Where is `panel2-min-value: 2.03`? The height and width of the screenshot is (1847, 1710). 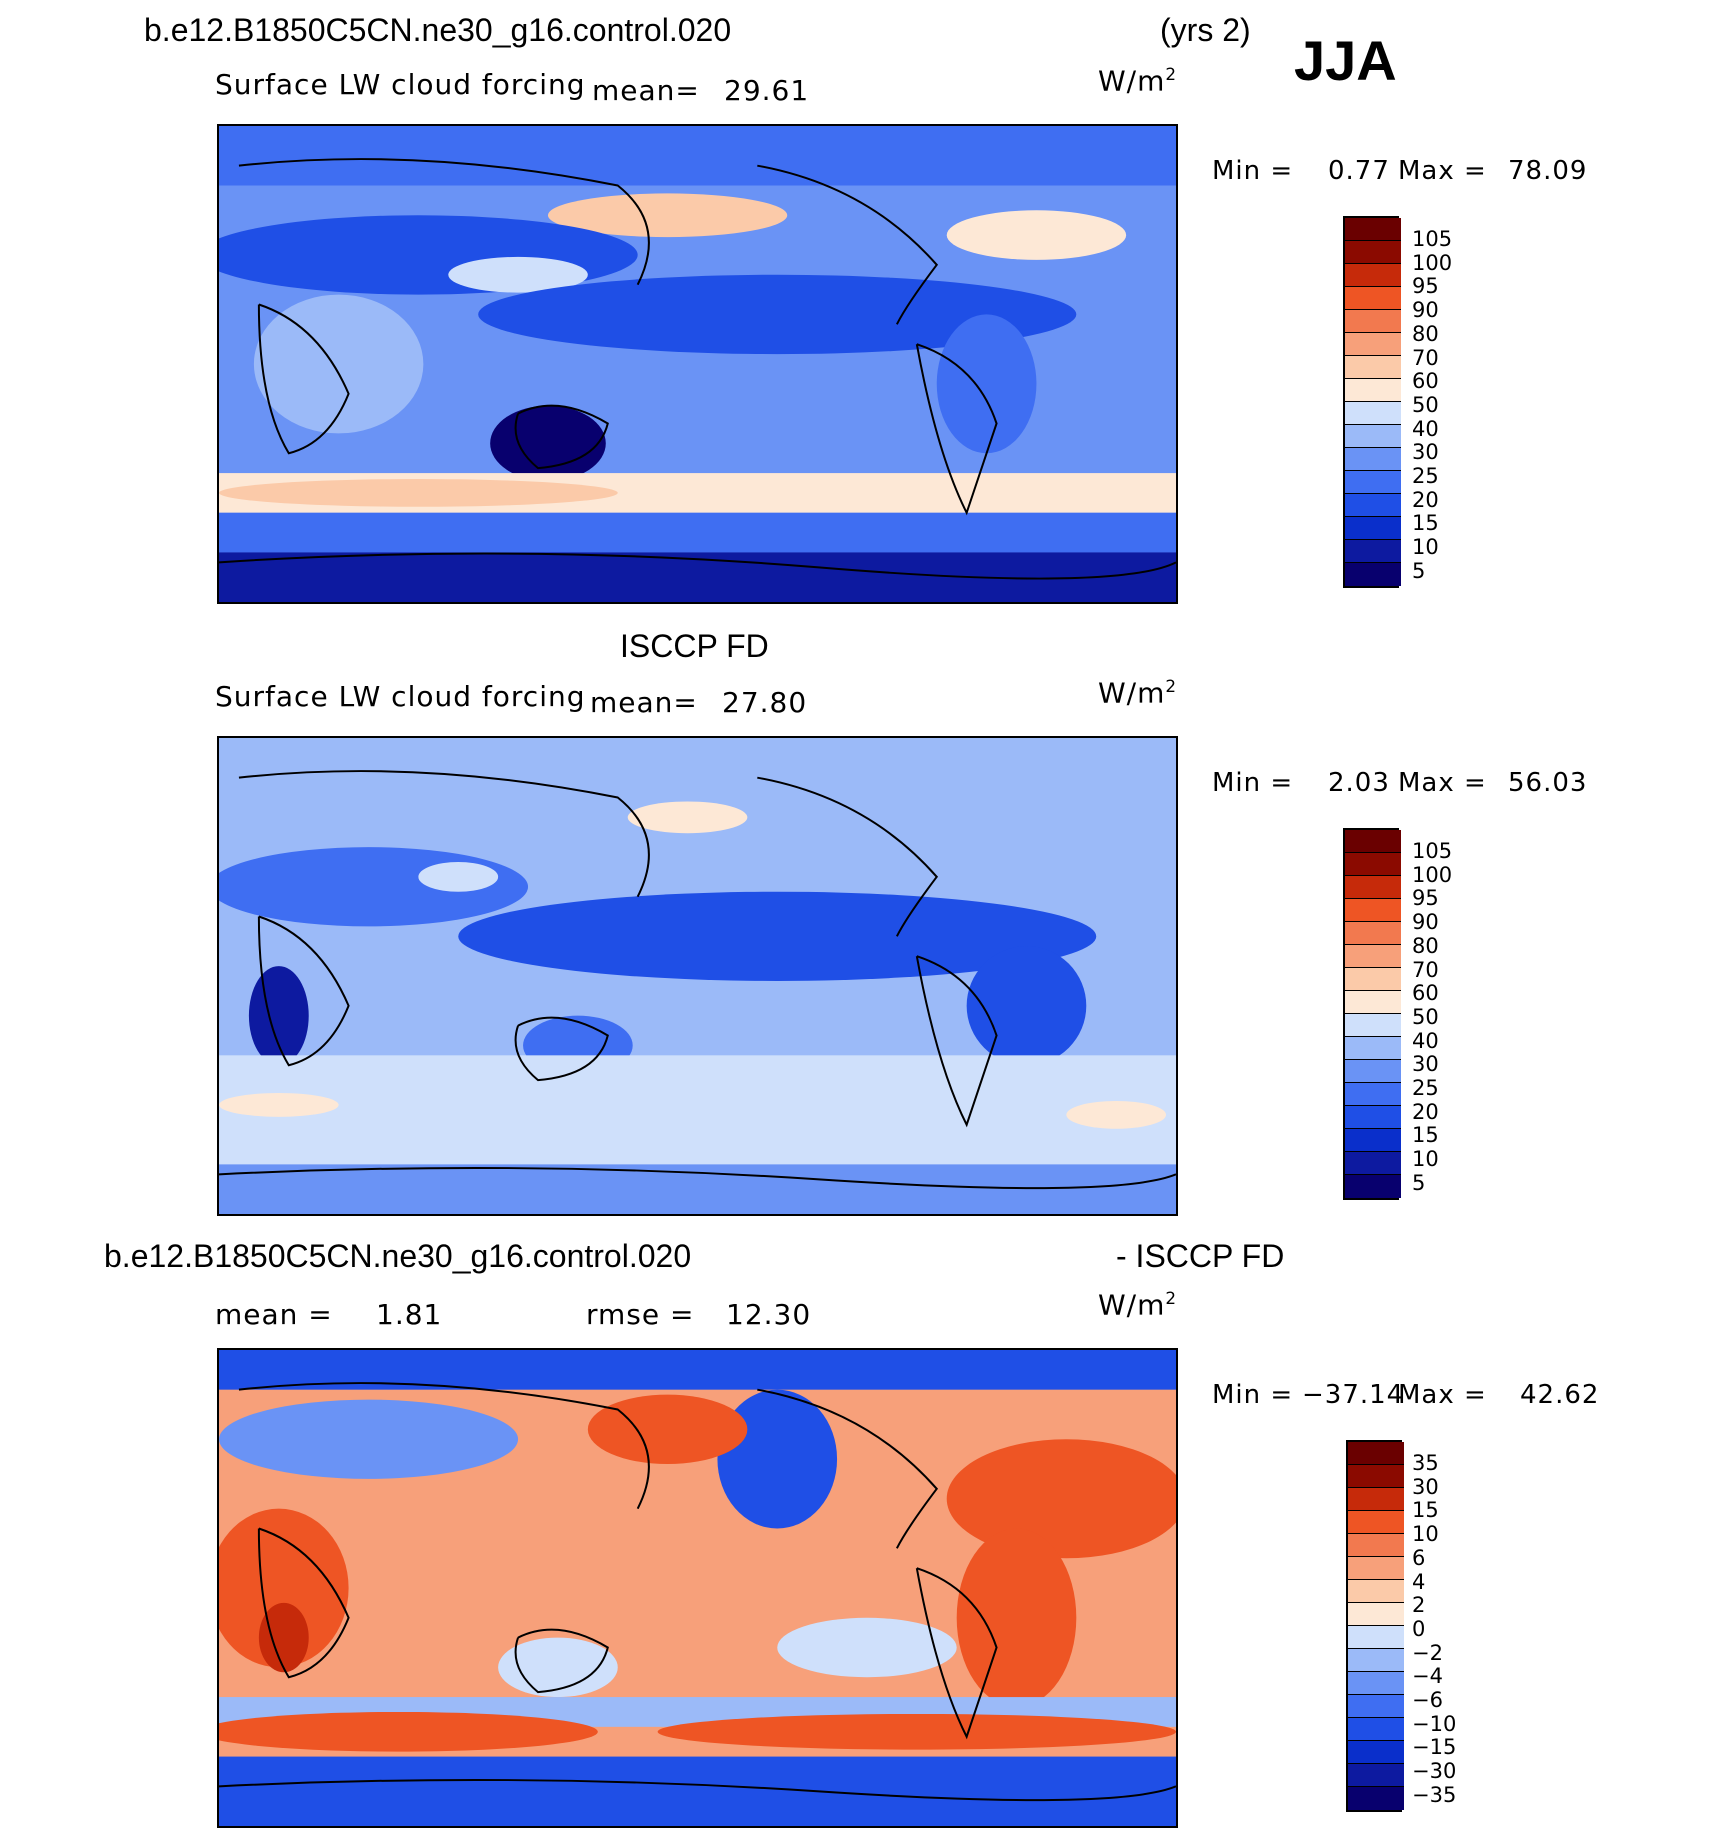
panel2-min-value: 2.03 is located at coordinates (1359, 783).